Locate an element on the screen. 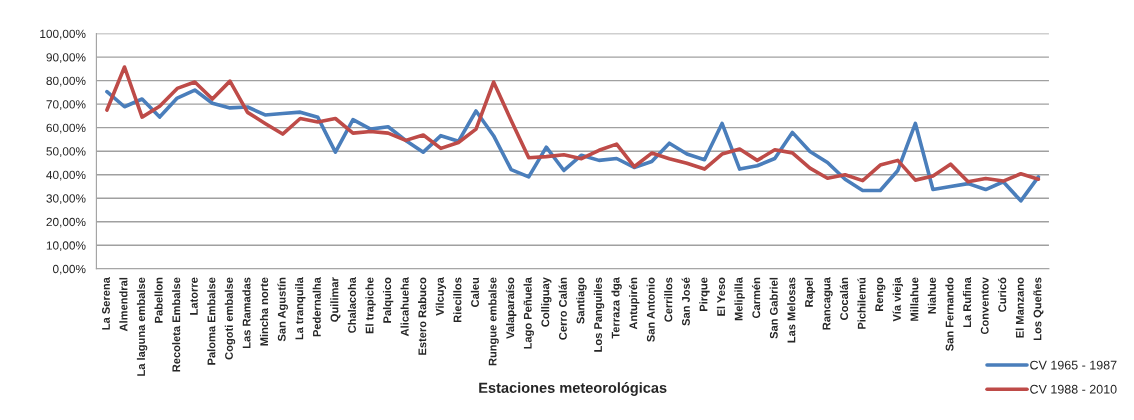 The image size is (1134, 420). x-tick-label: Paloma Embalse is located at coordinates (211, 321).